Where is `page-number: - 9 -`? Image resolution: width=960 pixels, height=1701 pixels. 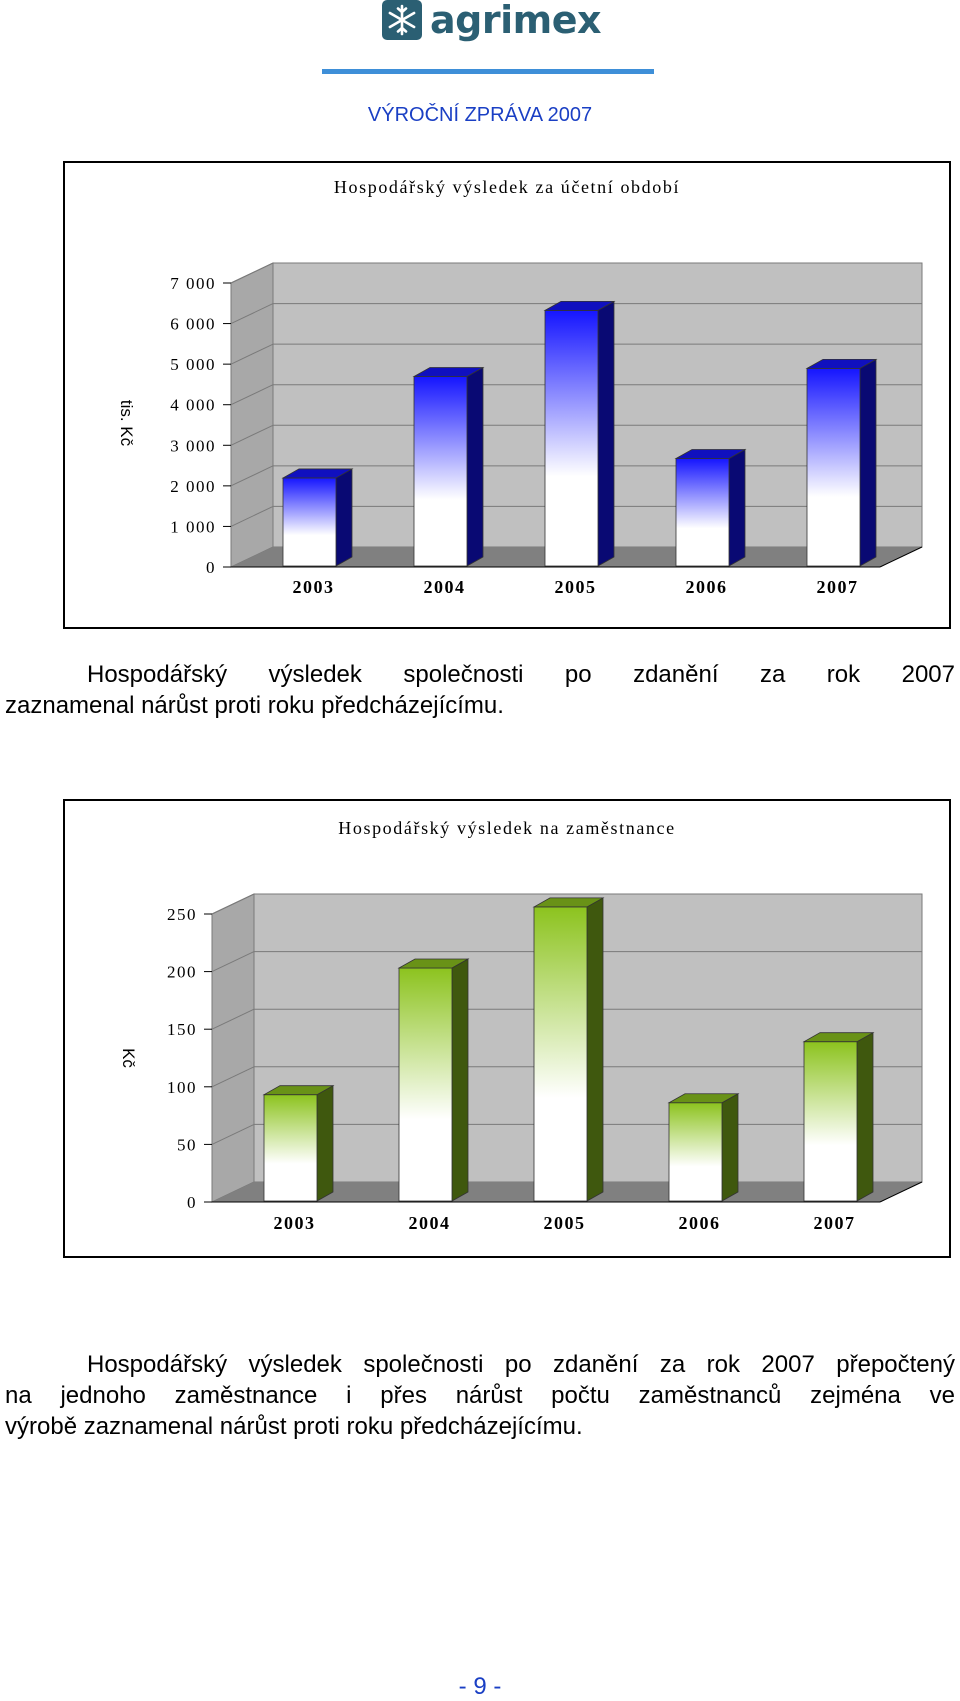 page-number: - 9 - is located at coordinates (480, 1686).